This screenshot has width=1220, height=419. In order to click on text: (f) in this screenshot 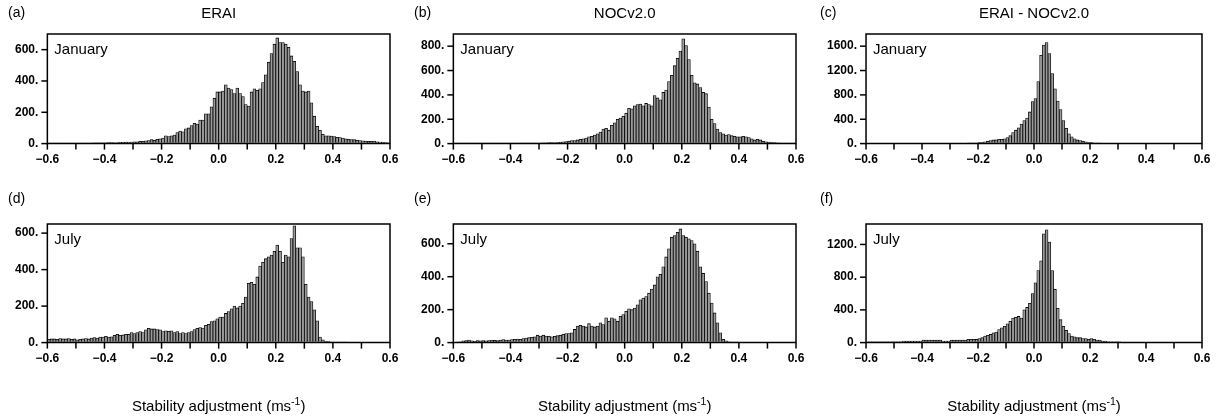, I will do `click(827, 197)`.